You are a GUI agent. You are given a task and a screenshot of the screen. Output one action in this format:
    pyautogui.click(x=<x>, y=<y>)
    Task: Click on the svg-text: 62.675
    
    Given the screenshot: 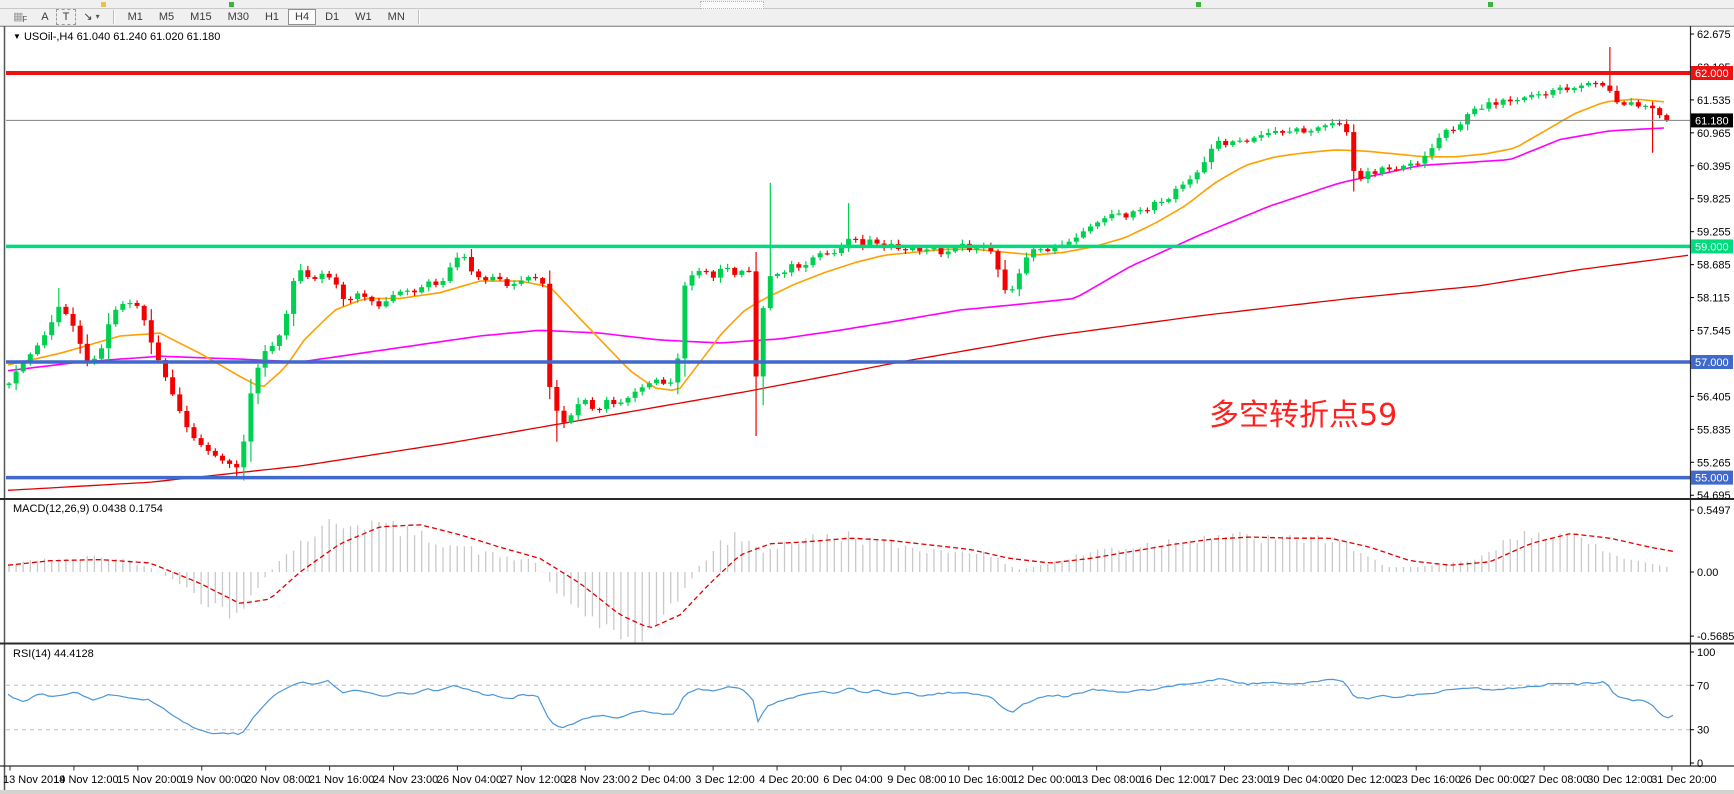 What is the action you would take?
    pyautogui.click(x=1714, y=35)
    